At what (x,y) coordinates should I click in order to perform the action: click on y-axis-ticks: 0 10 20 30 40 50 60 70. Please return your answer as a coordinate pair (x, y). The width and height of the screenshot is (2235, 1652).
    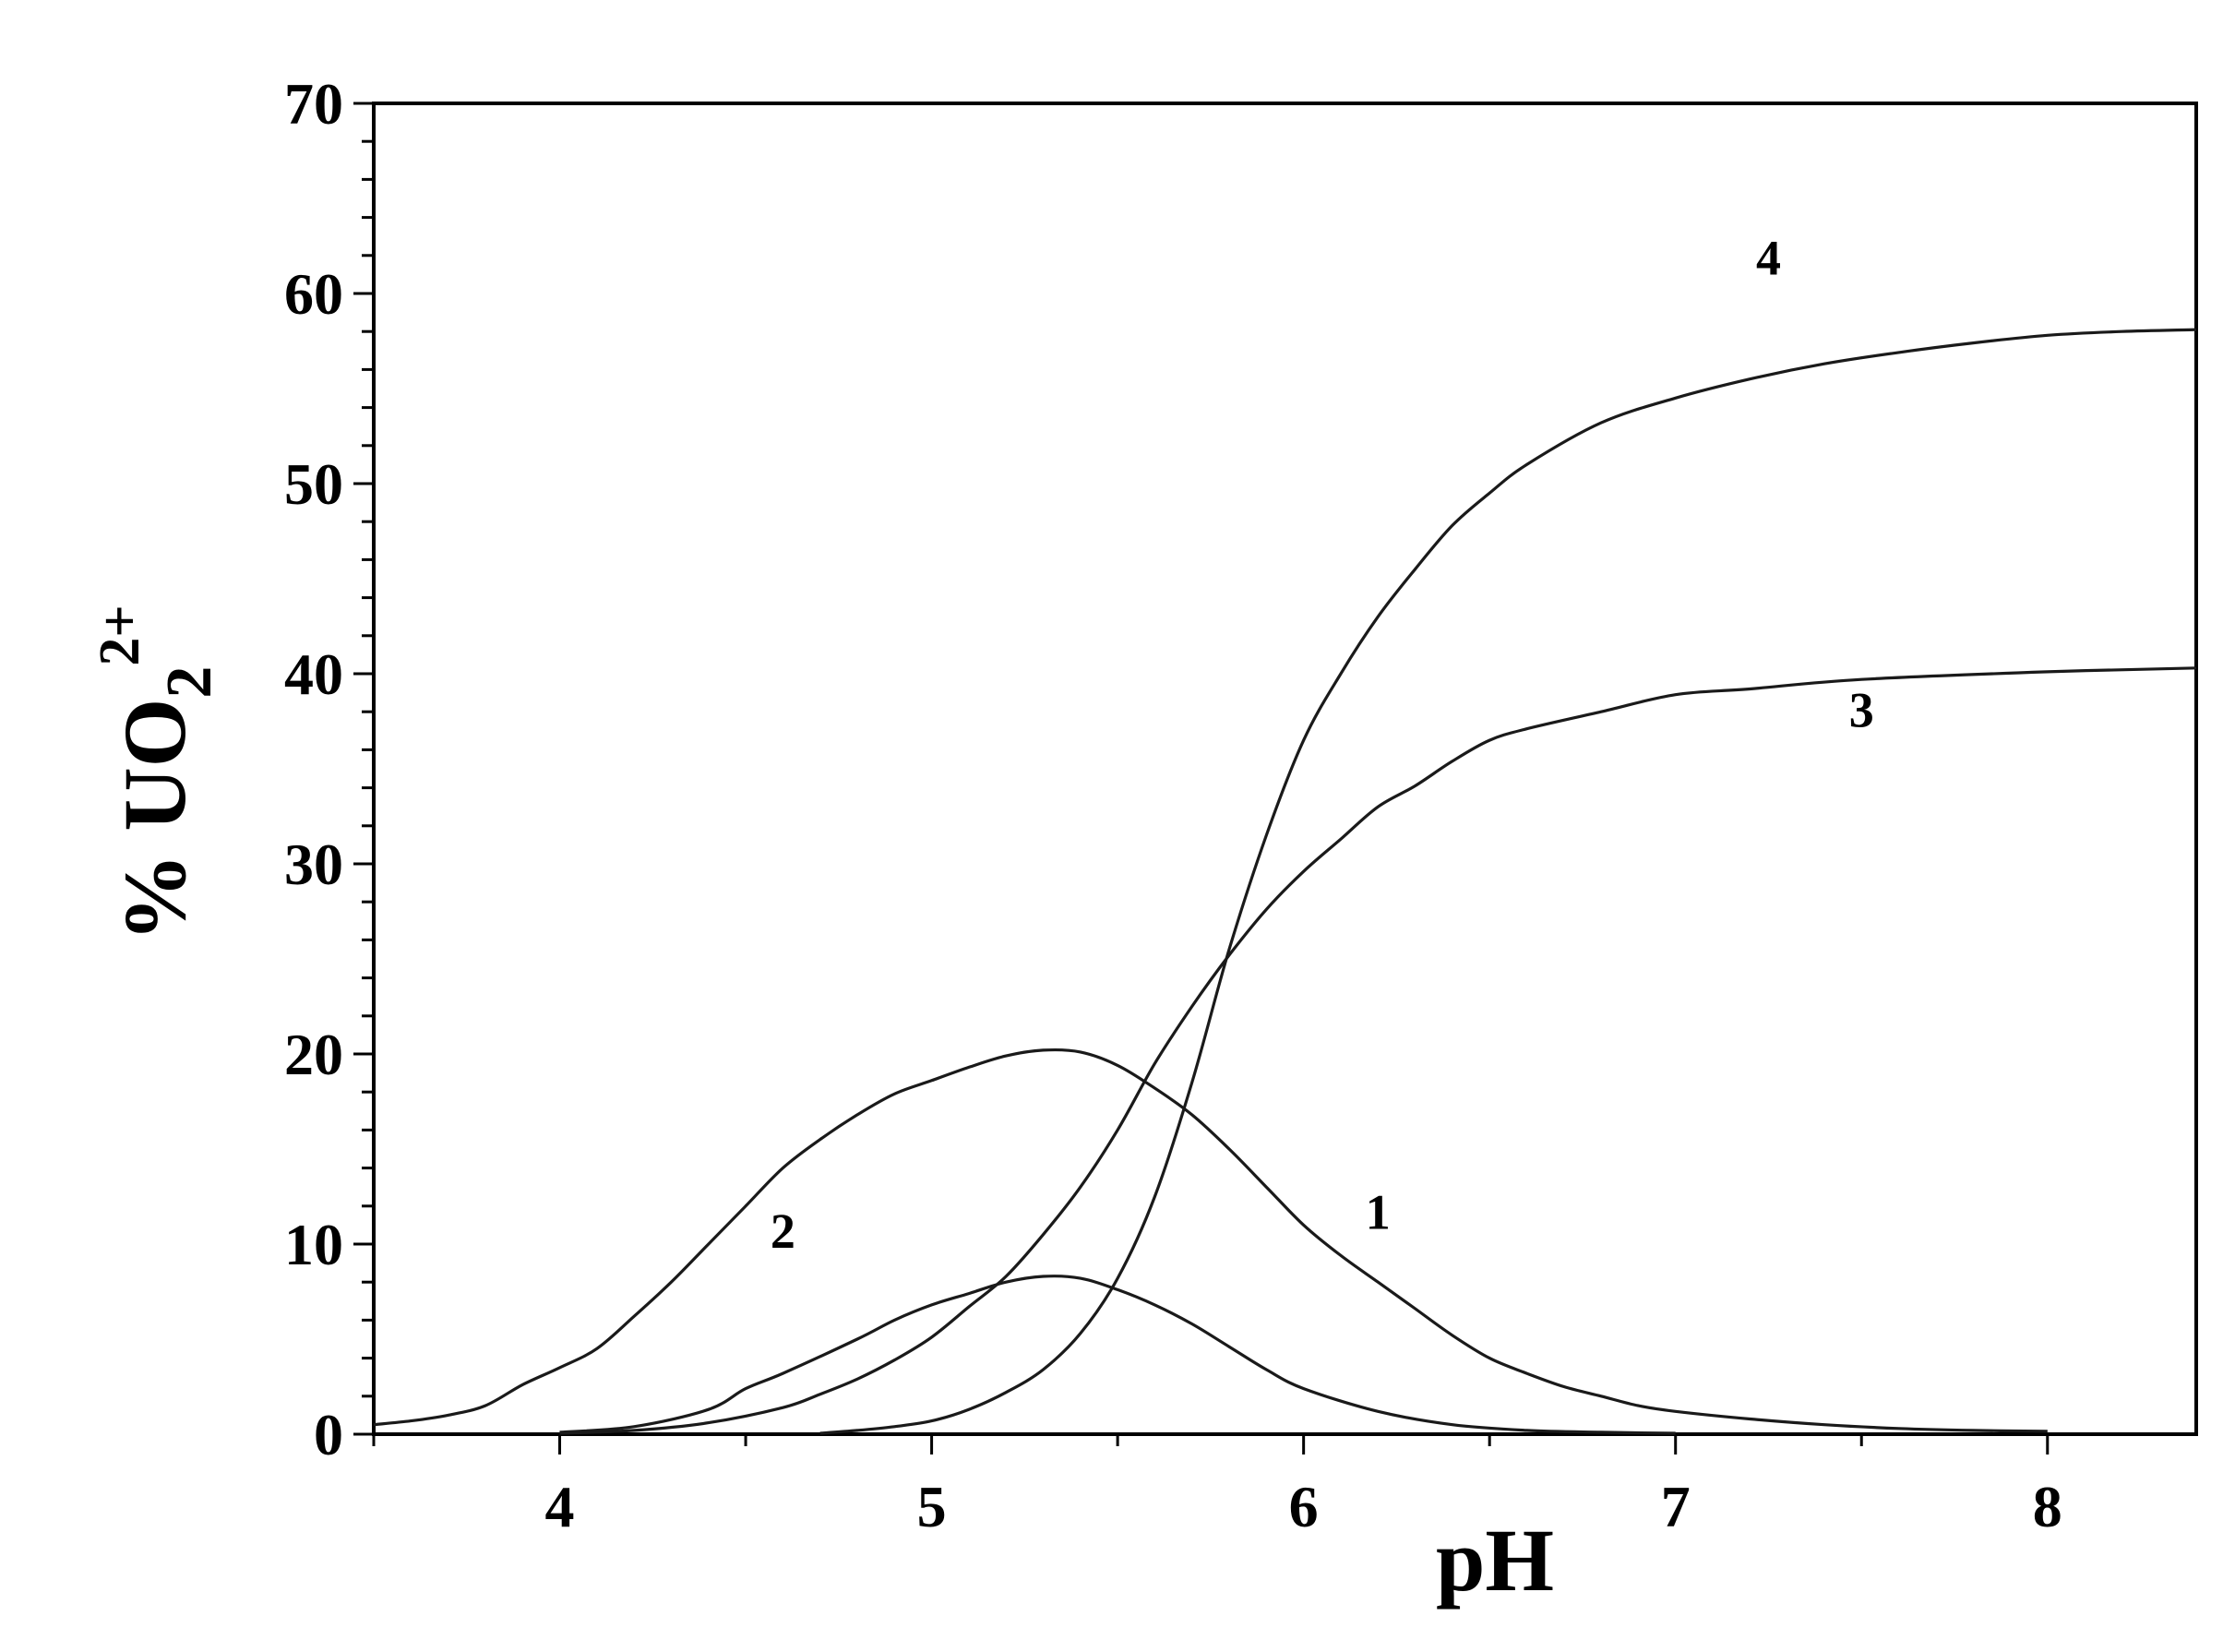
    Looking at the image, I should click on (329, 769).